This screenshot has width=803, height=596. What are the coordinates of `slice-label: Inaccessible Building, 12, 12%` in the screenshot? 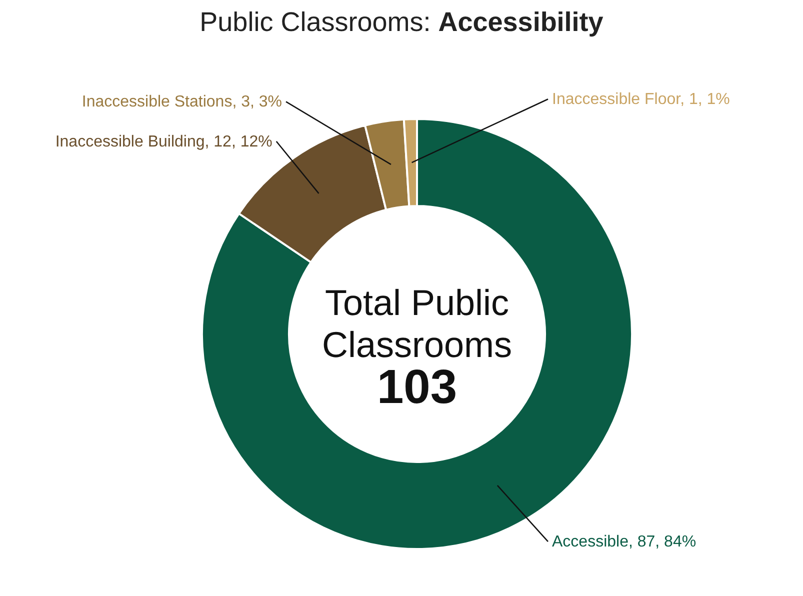 It's located at (163, 141).